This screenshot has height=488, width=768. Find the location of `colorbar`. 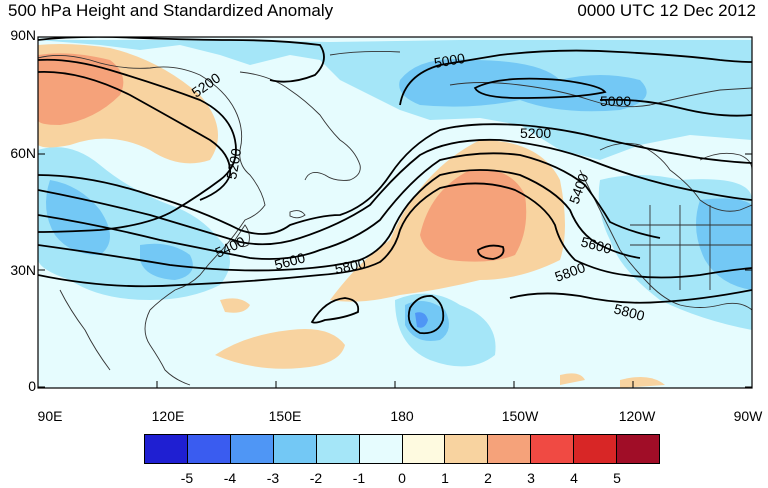

colorbar is located at coordinates (402, 449).